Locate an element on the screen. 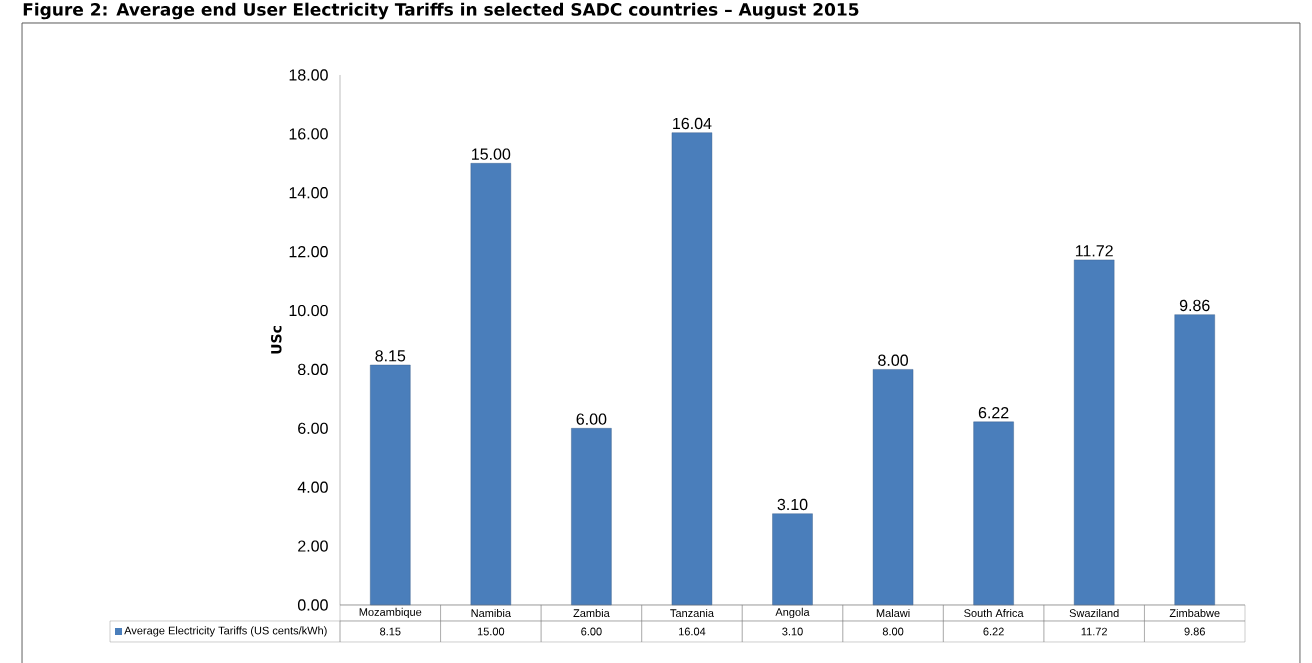 This screenshot has width=1312, height=663. x-tick-label: Mozambique is located at coordinates (390, 613).